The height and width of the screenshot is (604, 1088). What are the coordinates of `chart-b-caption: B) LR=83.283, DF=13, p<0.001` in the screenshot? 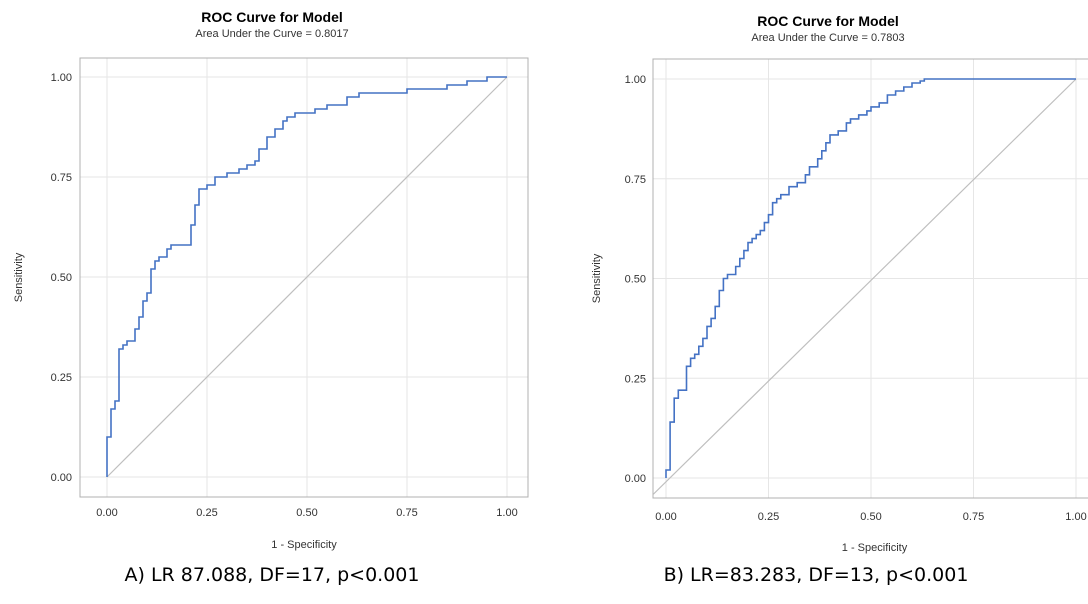 It's located at (816, 575).